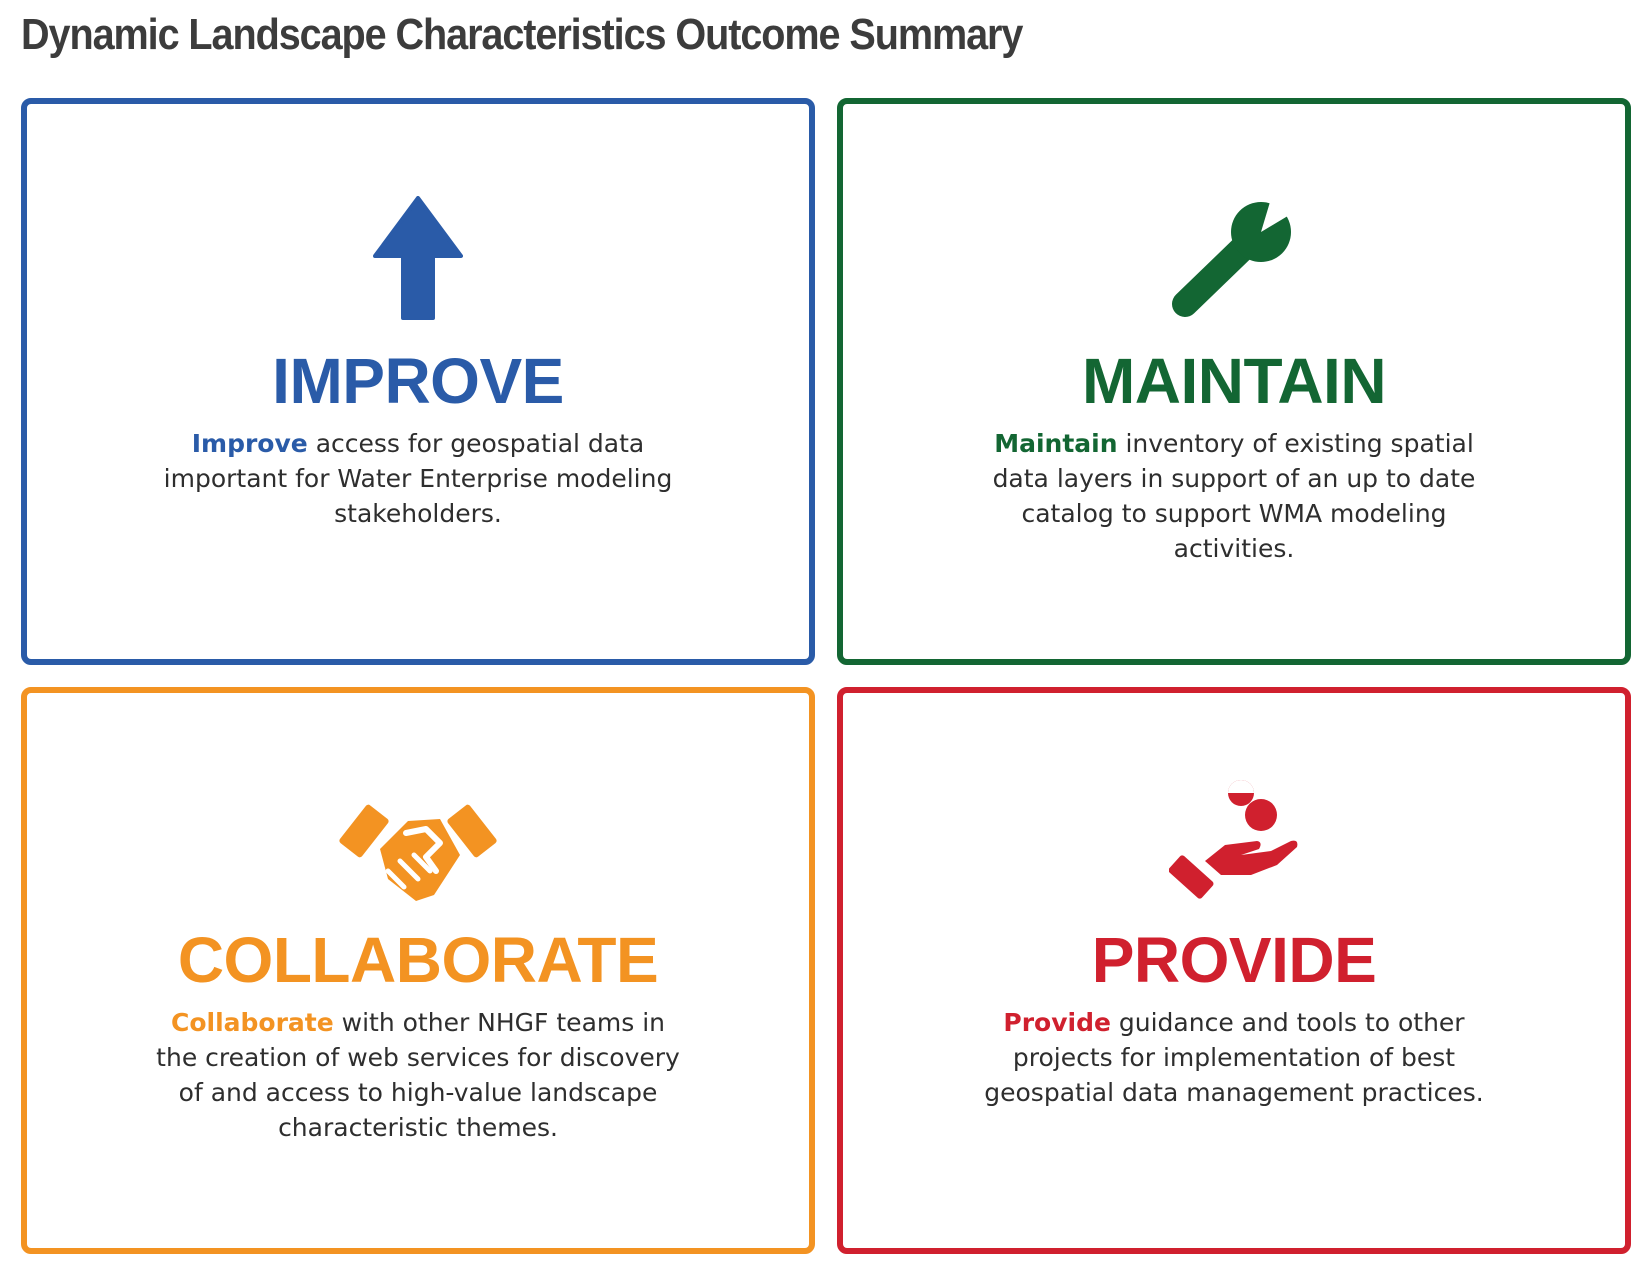  What do you see at coordinates (1235, 256) in the screenshot?
I see `wrench-icon` at bounding box center [1235, 256].